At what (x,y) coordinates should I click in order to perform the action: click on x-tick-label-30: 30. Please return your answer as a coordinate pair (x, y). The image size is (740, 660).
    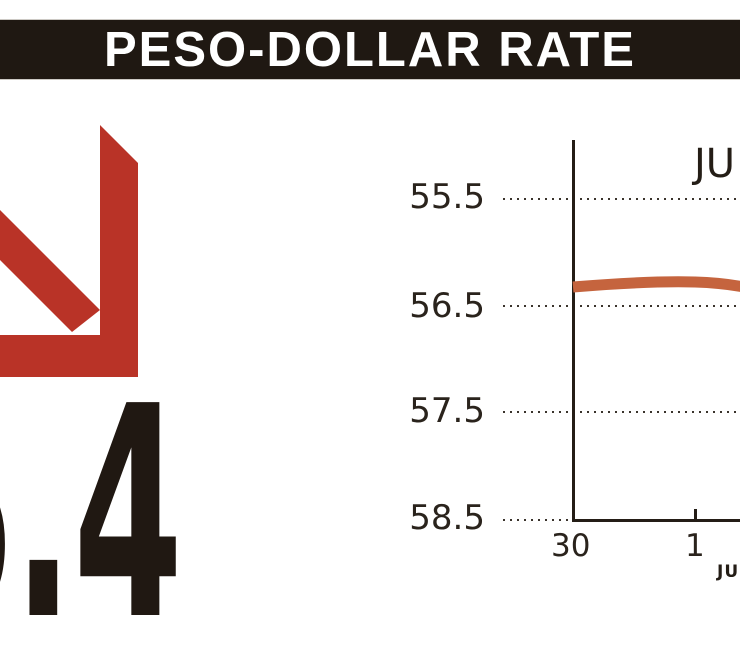
    Looking at the image, I should click on (571, 546).